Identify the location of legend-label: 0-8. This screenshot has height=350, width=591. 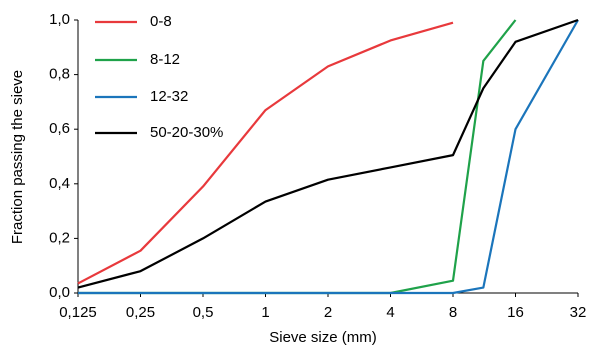
(161, 21).